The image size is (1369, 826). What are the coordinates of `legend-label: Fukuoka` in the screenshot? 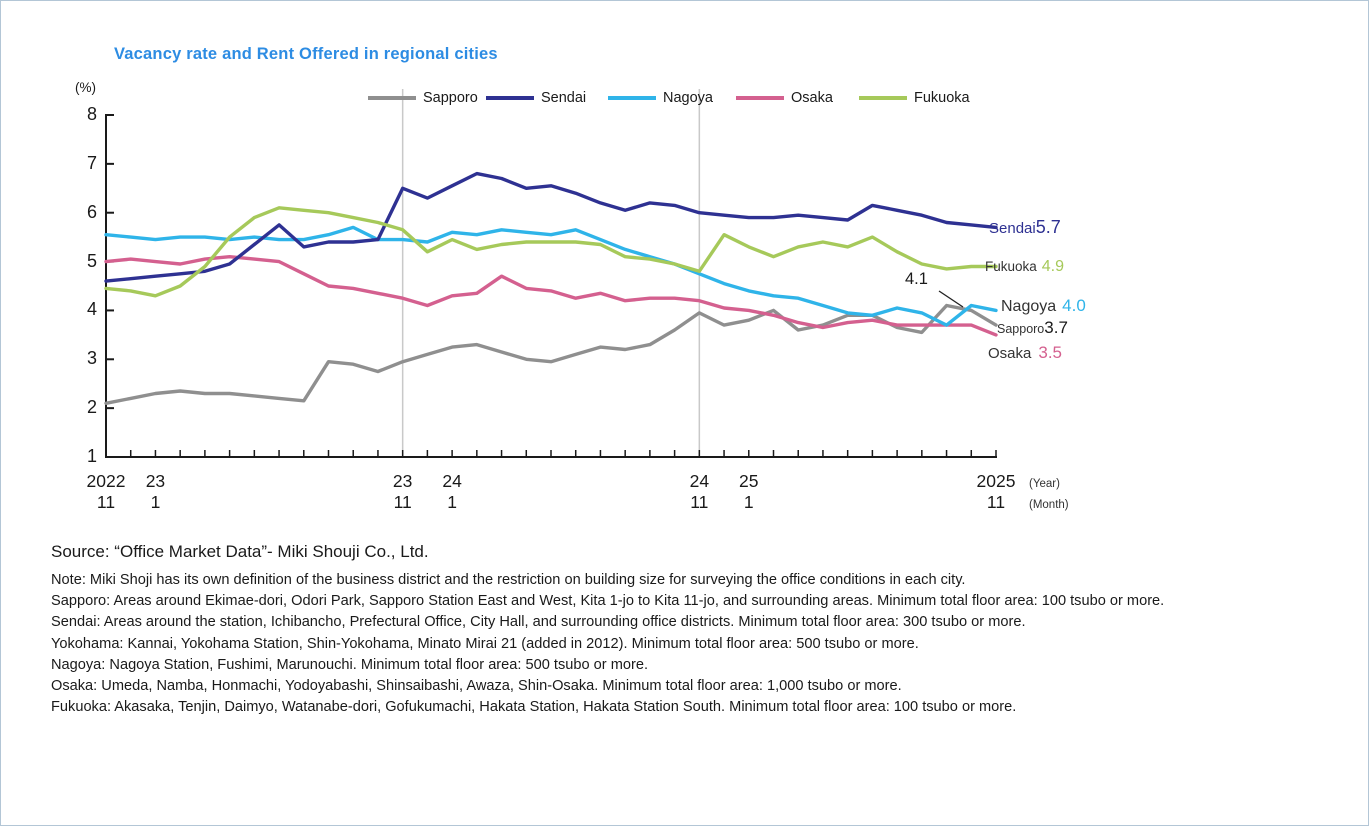 It's located at (942, 98).